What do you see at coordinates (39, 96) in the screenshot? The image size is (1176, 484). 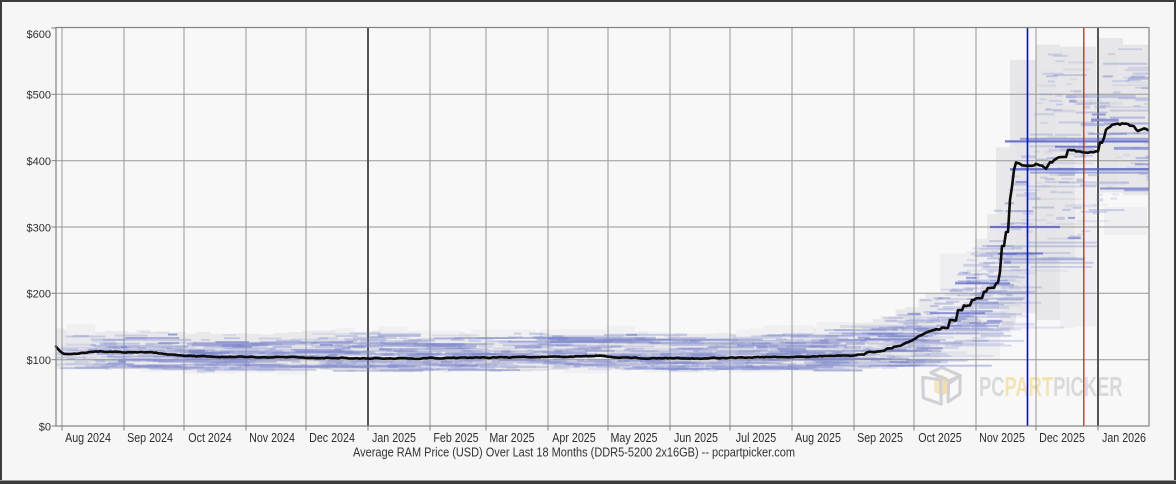 I see `svg-text: $500` at bounding box center [39, 96].